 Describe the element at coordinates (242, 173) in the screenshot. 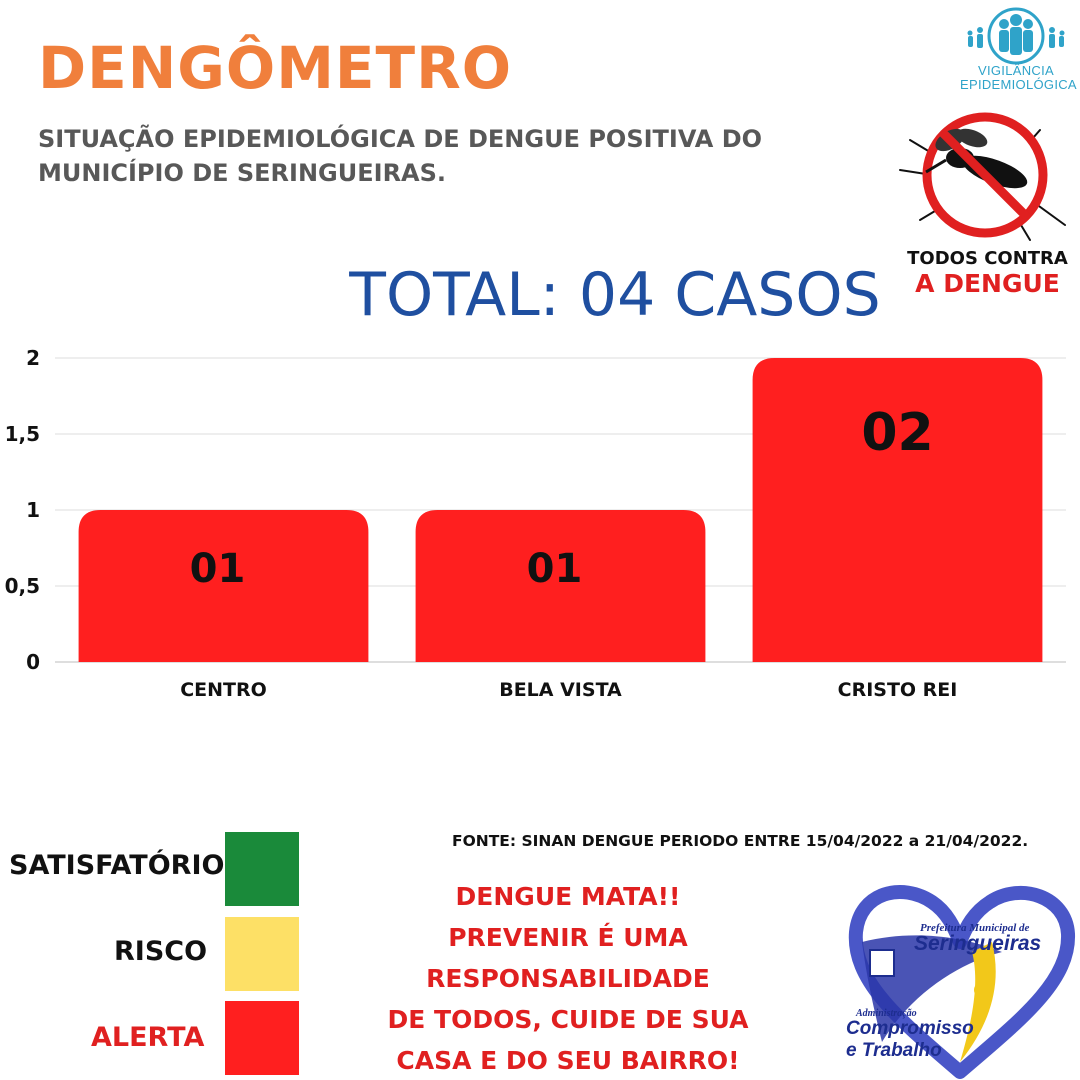

I see `subtitle-line-2: MUNICÍPIO DE SERINGUEIRAS.` at that location.